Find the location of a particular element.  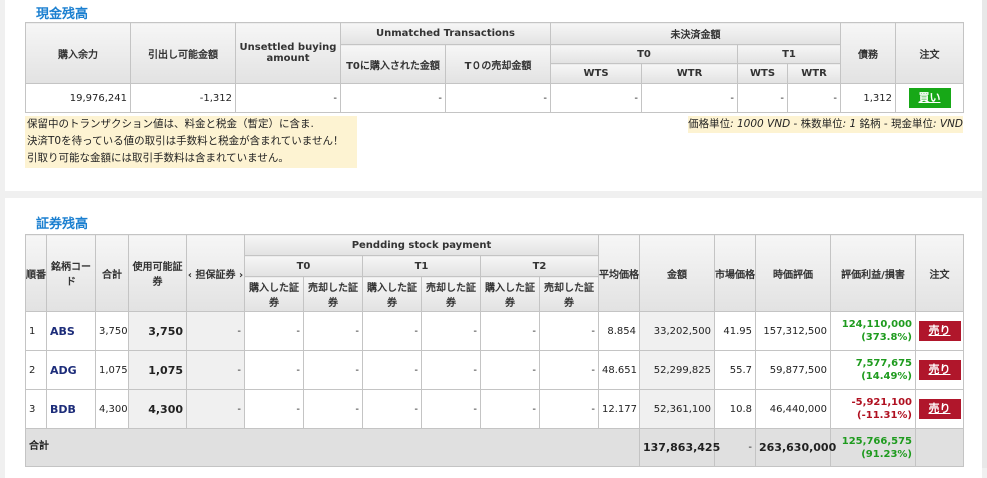

cash-balance-title: 現金残高 is located at coordinates (62, 14).